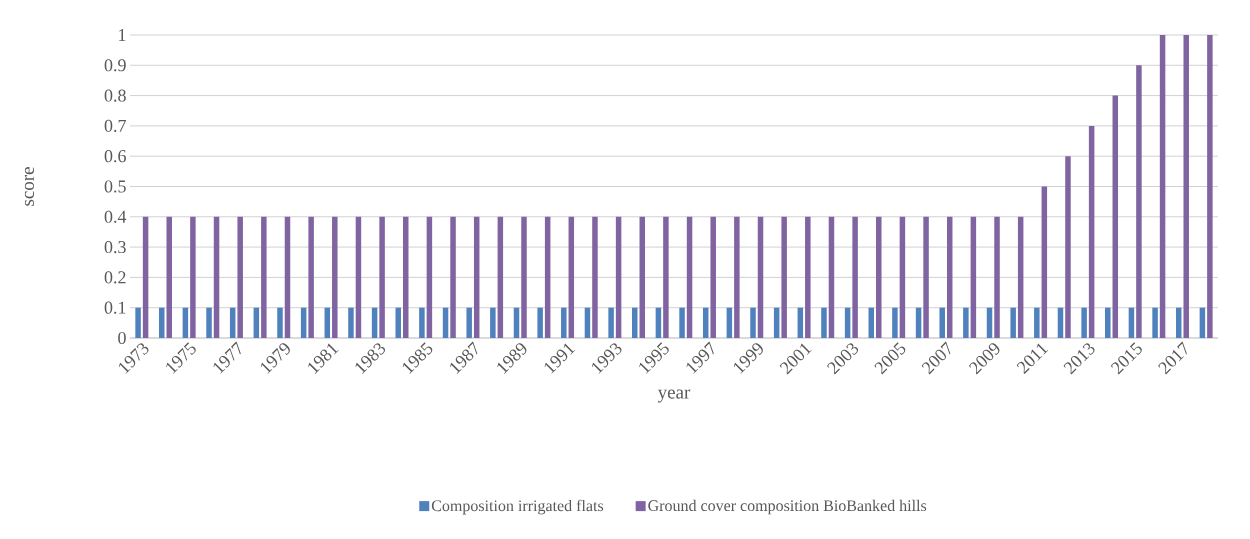  What do you see at coordinates (122, 338) in the screenshot?
I see `y-tick-label: 0` at bounding box center [122, 338].